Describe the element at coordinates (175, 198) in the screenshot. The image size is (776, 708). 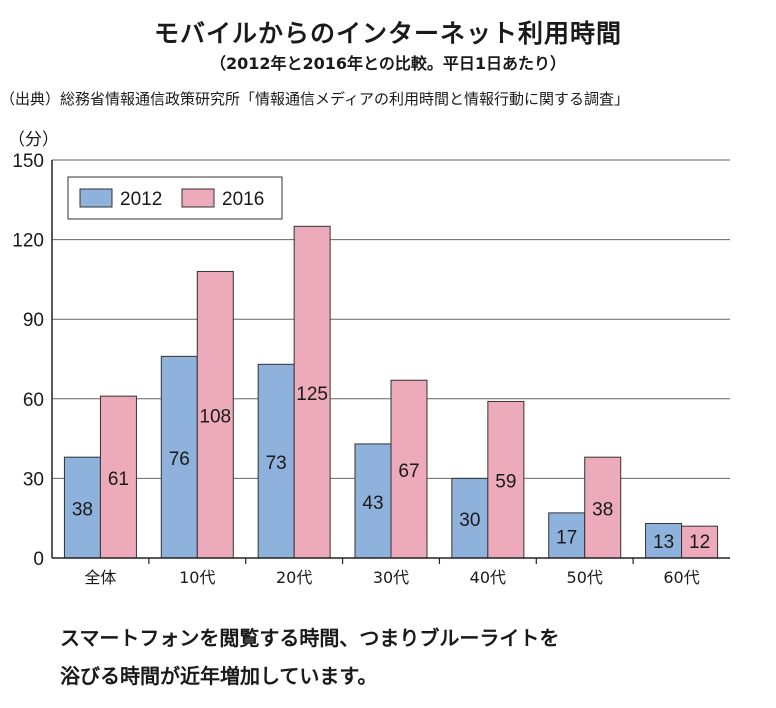
I see `legend: 2012 2016` at that location.